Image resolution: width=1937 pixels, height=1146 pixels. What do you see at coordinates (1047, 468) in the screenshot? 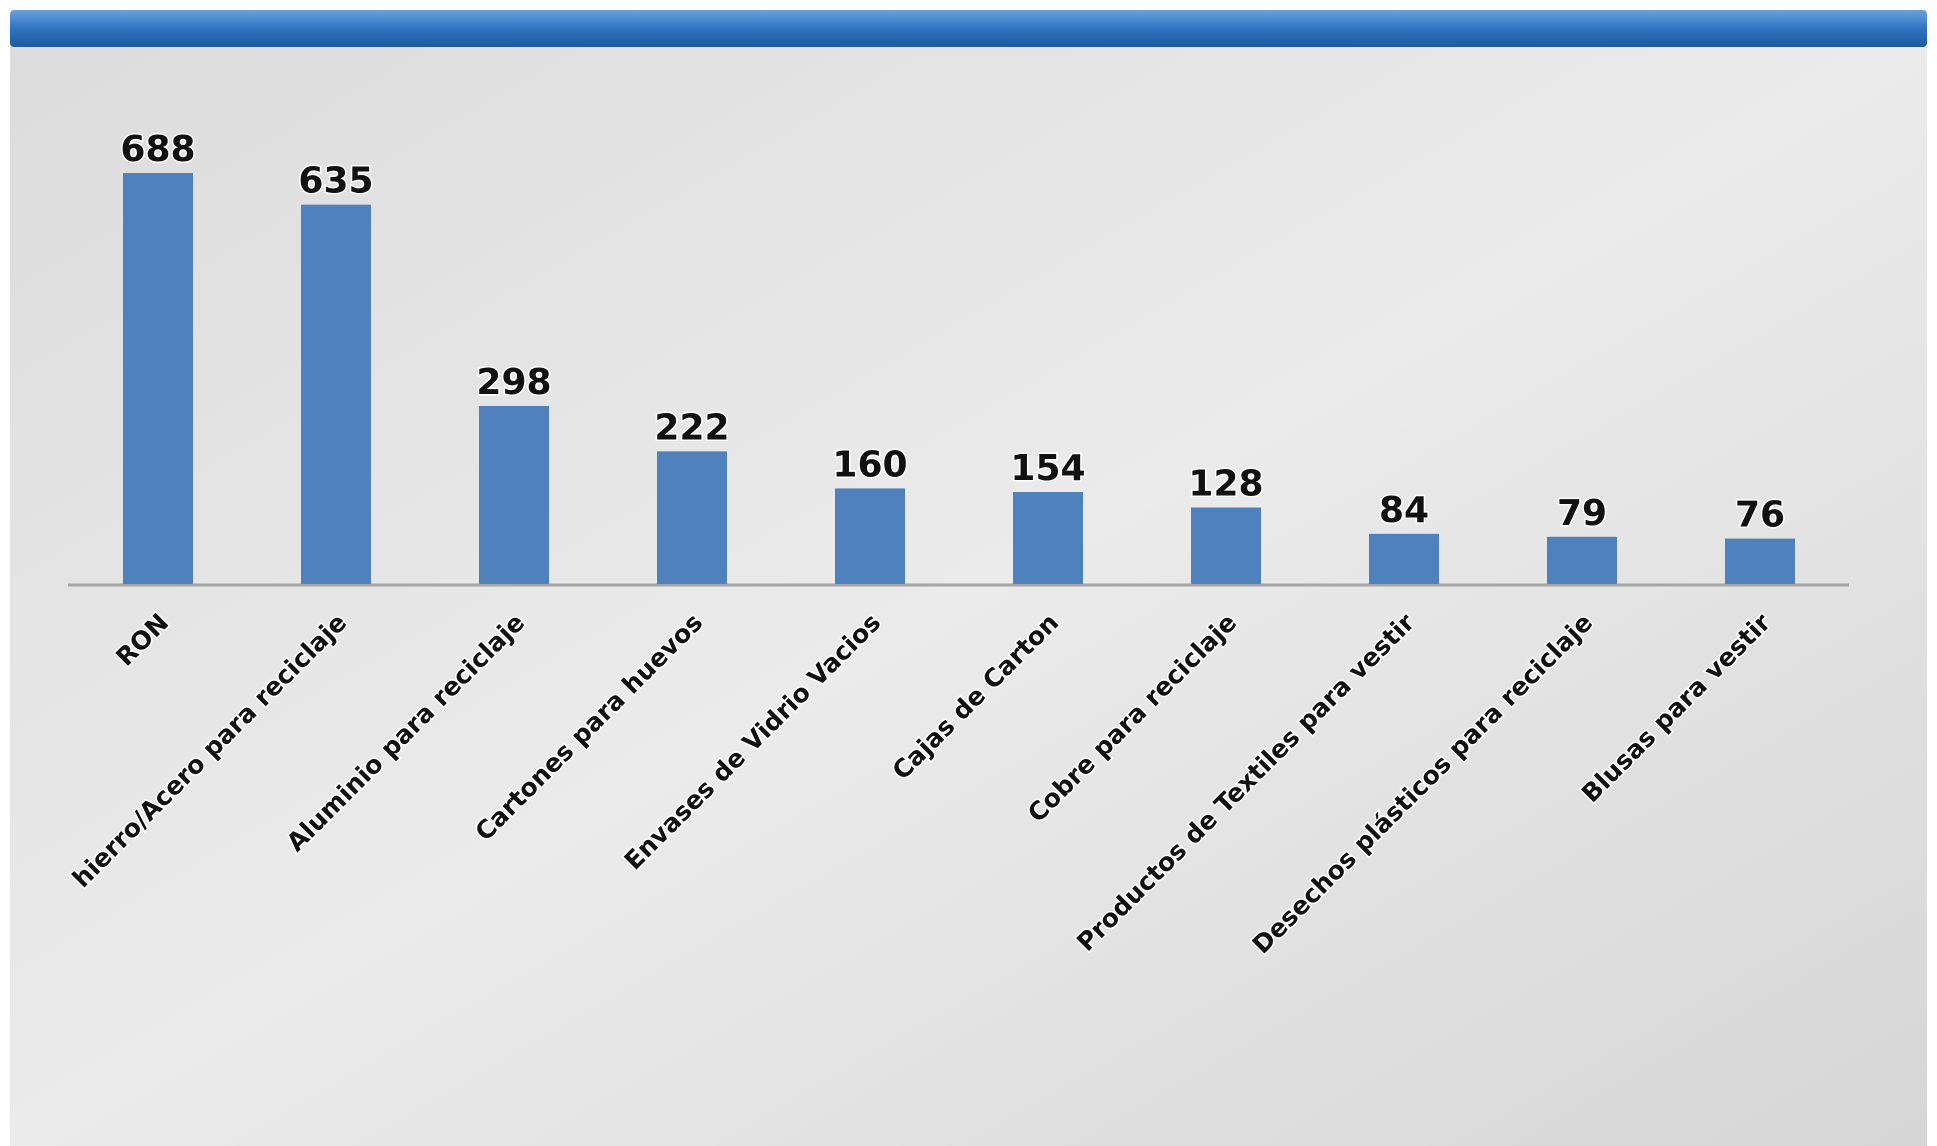
I see `value-label: 154` at bounding box center [1047, 468].